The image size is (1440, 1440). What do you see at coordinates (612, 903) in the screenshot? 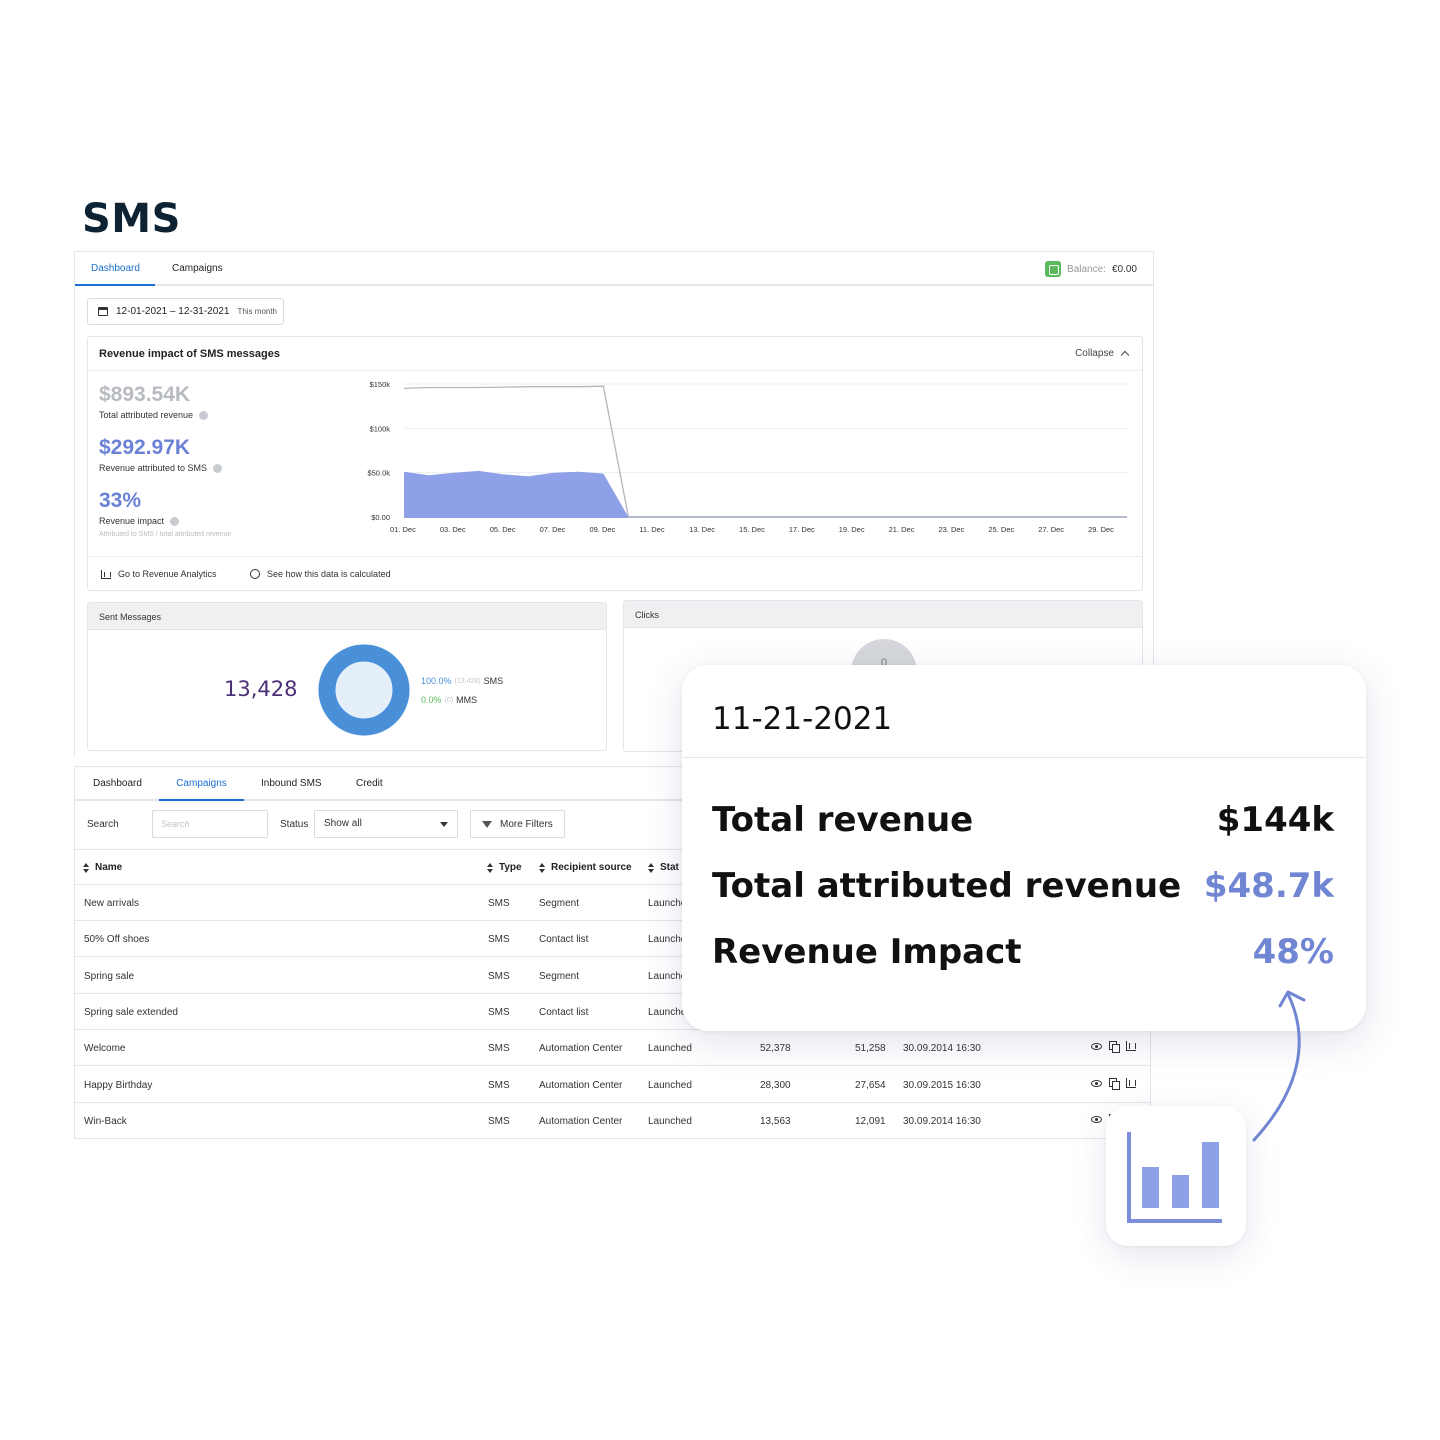
I see `table-row: New arrivals SMS Segment Launche` at bounding box center [612, 903].